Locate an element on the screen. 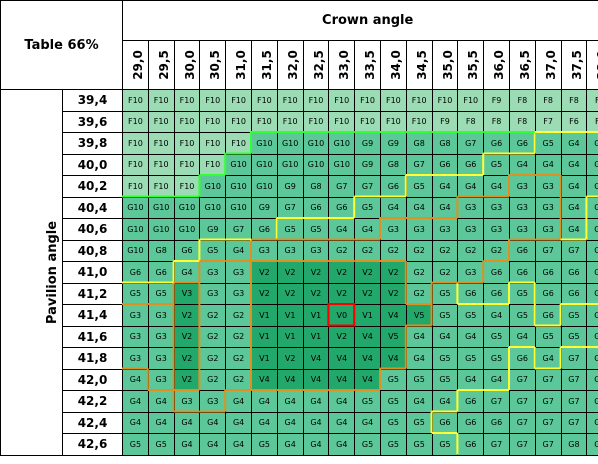  grade-cell: F5 is located at coordinates (592, 121).